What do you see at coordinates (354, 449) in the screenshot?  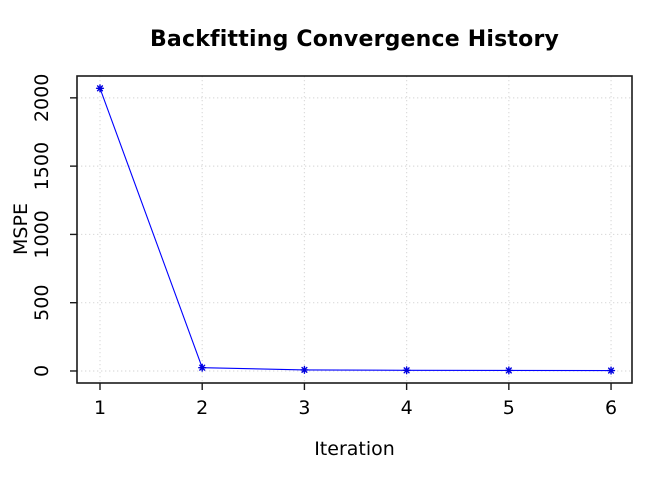 I see `x-axis-title: Iteration` at bounding box center [354, 449].